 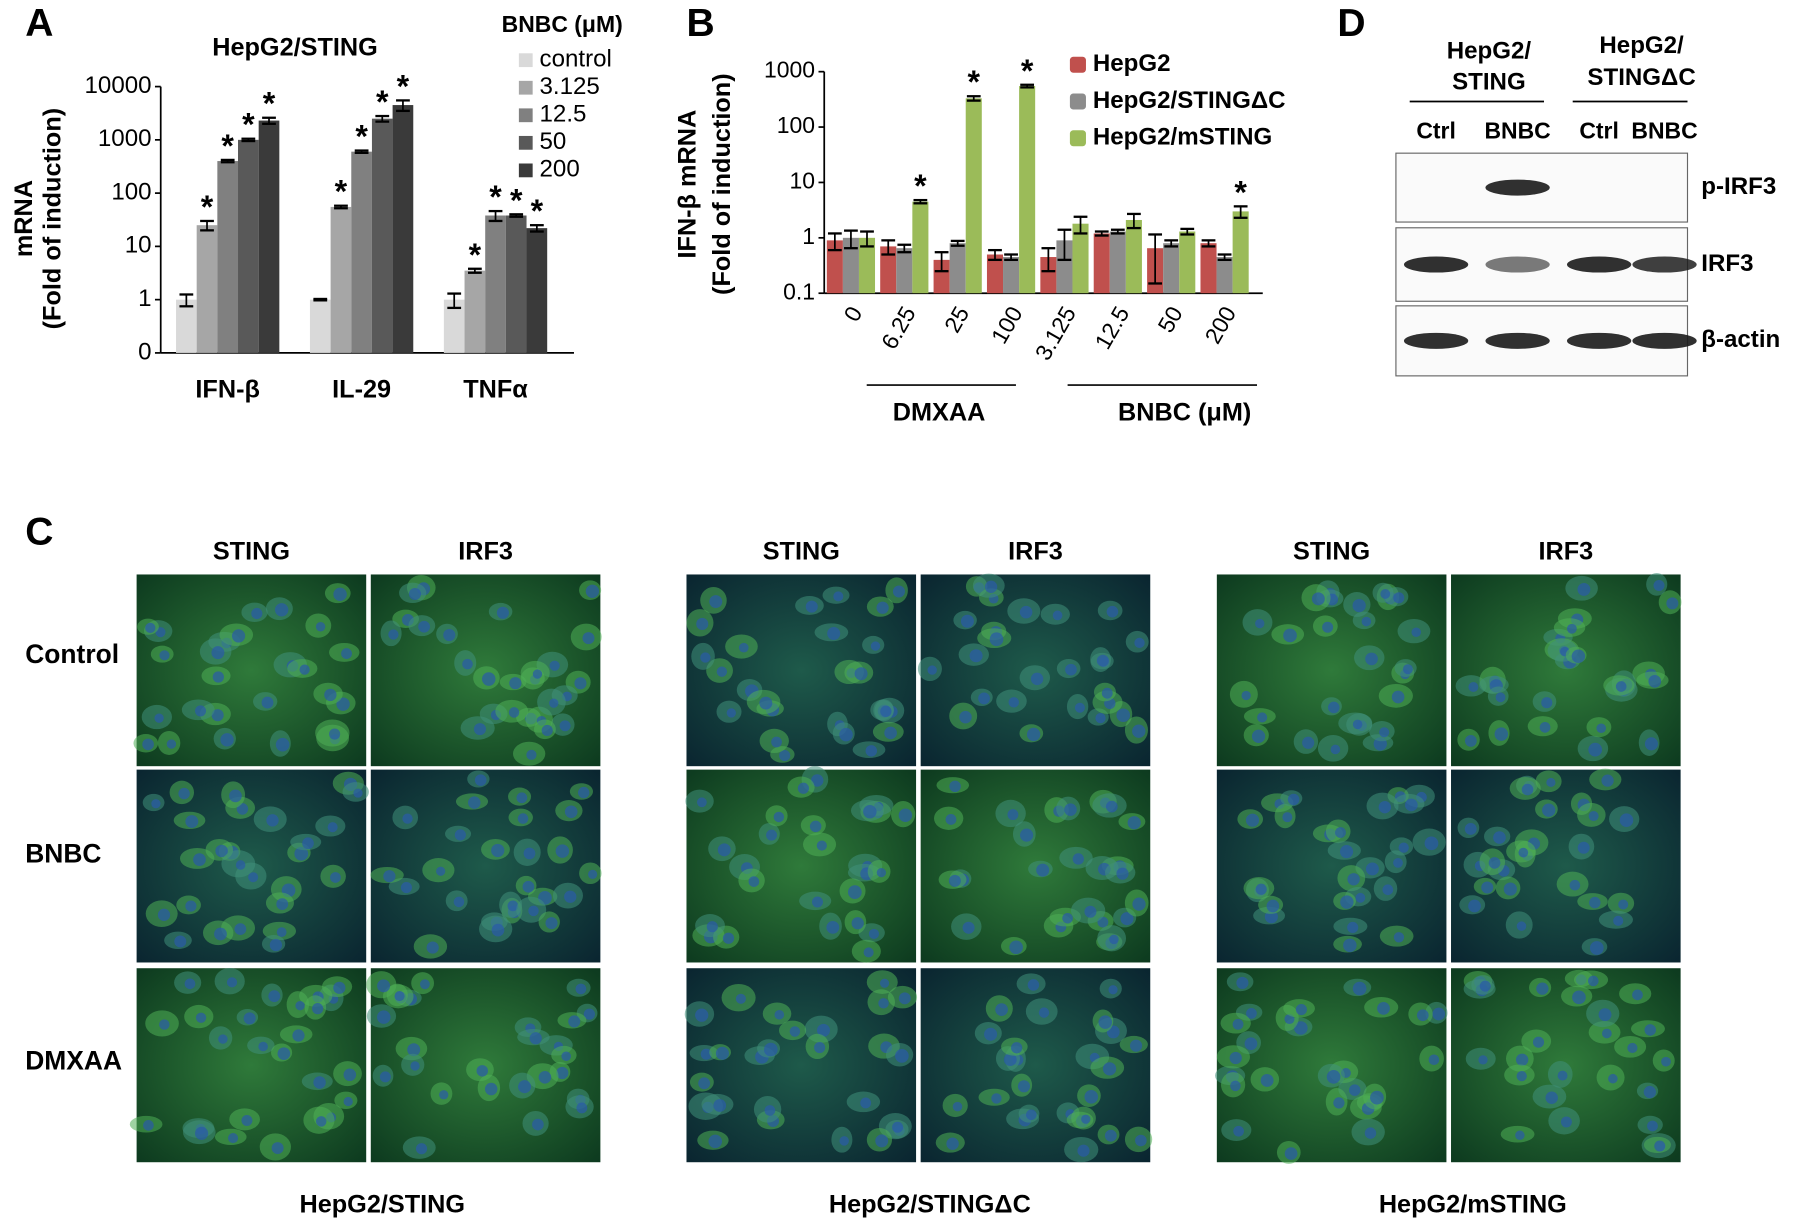 What do you see at coordinates (1007, 325) in the screenshot?
I see `x-tick-label: 100` at bounding box center [1007, 325].